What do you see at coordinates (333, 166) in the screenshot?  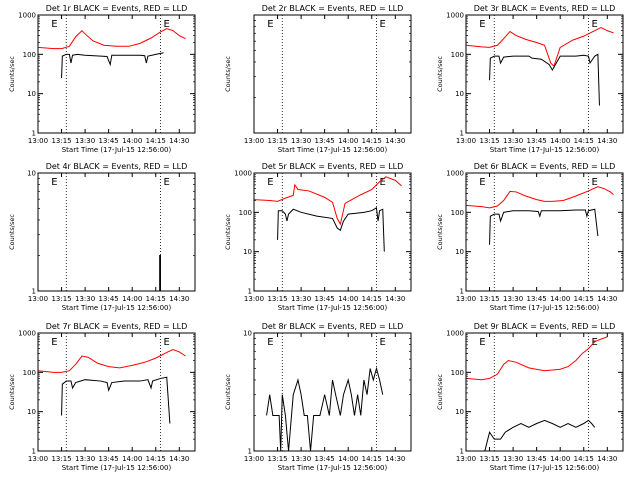 I see `panel-title: Det 5r BLACK = Events, RED = LLD` at bounding box center [333, 166].